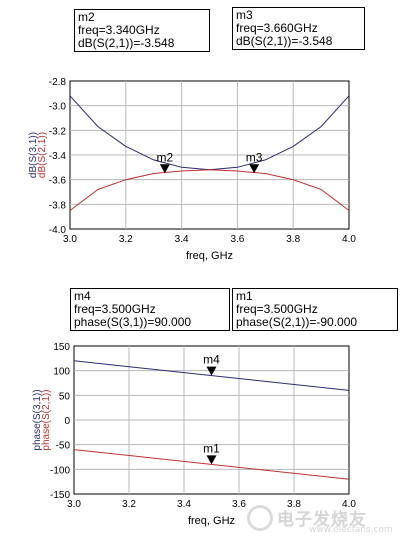 Image resolution: width=405 pixels, height=545 pixels. I want to click on watermark-logo-icon, so click(260, 518).